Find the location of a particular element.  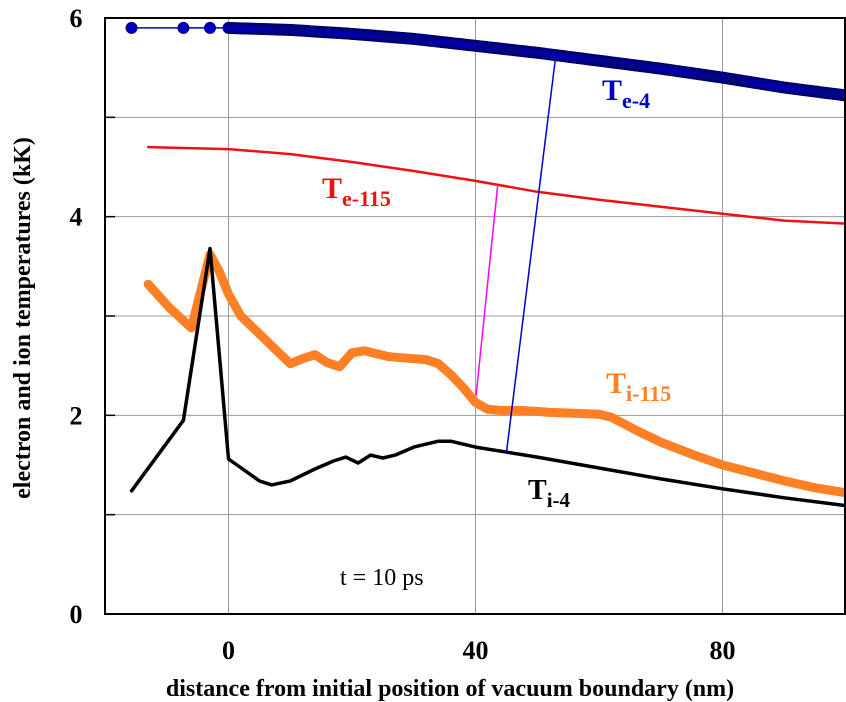

series-label-te-4: Te-4 is located at coordinates (626, 93).